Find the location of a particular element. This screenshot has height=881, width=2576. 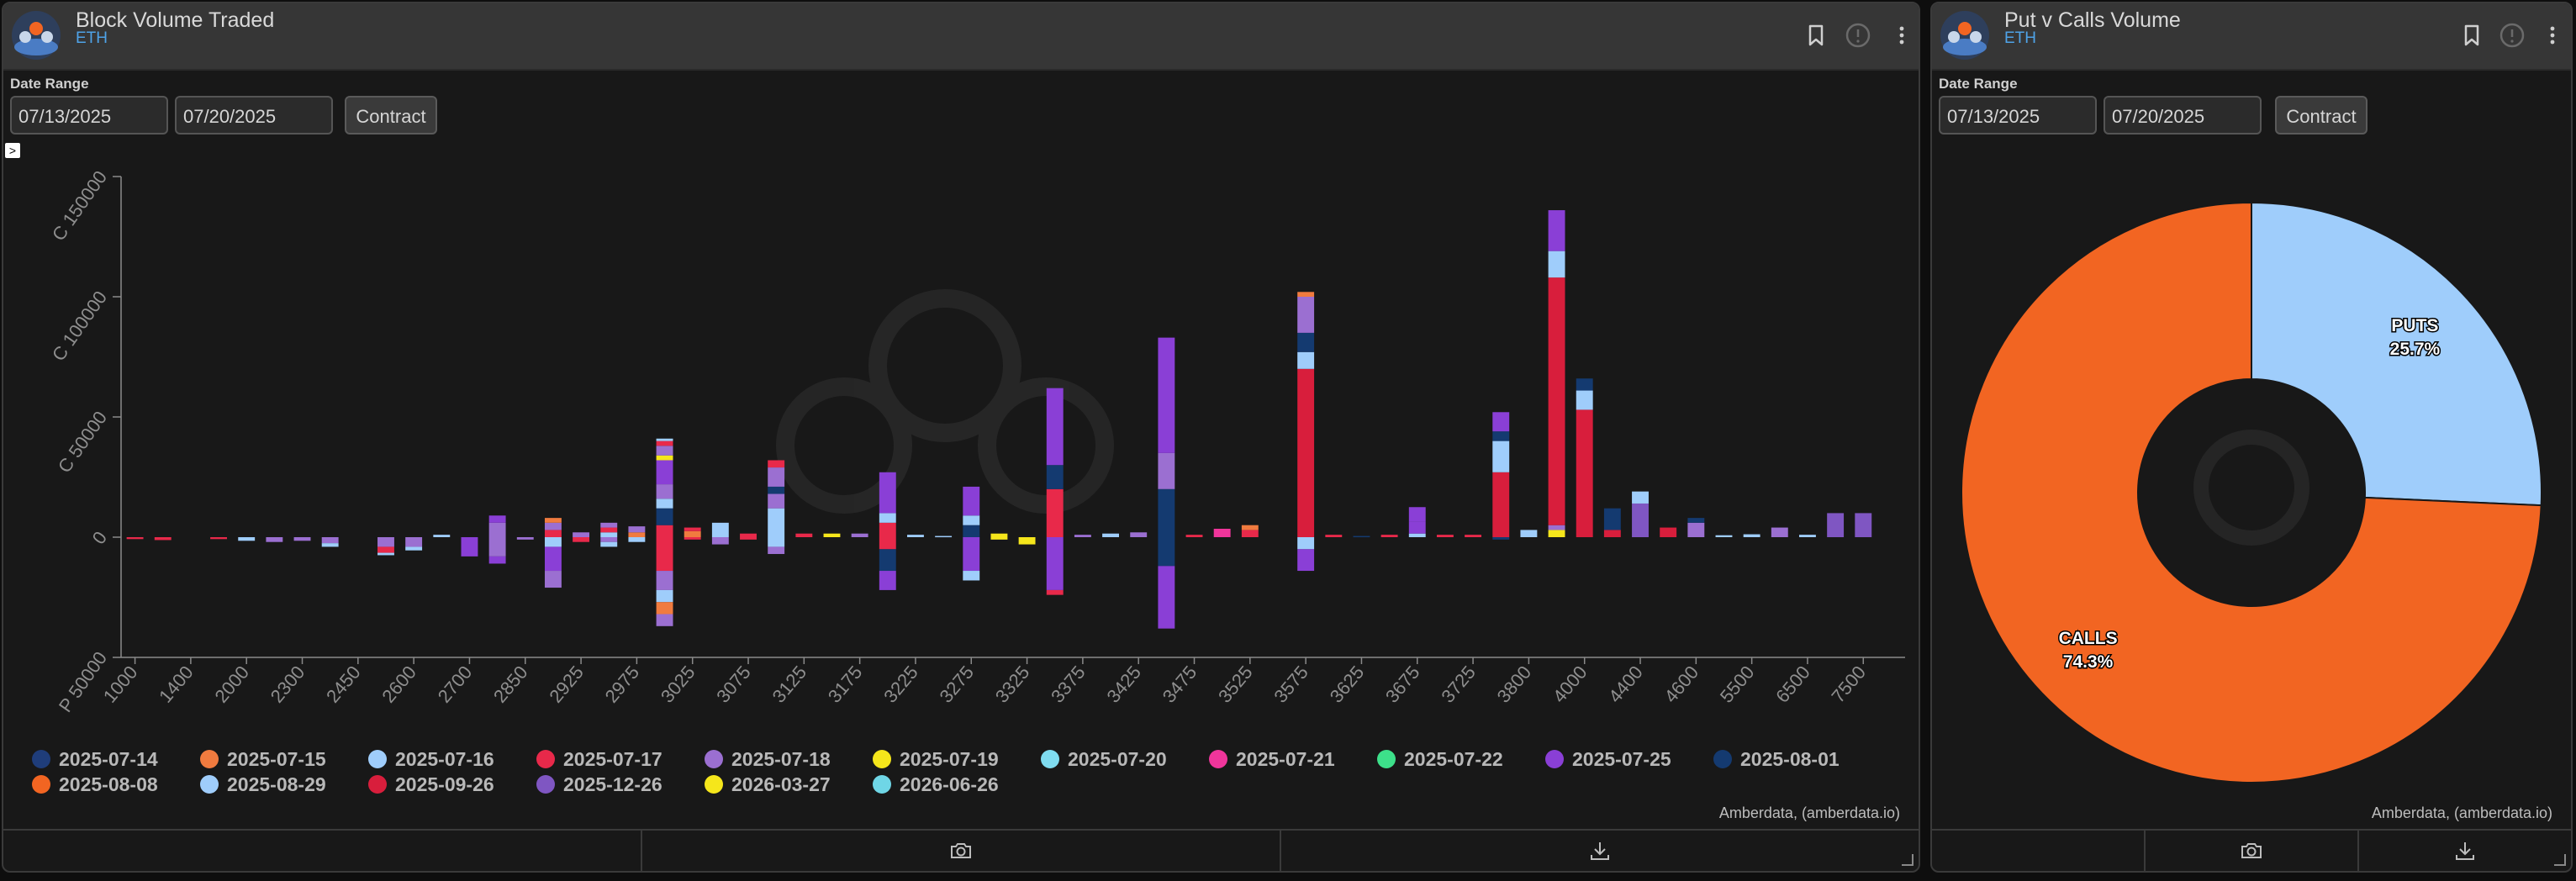

legend-item: 2025-07-14 is located at coordinates (95, 759).